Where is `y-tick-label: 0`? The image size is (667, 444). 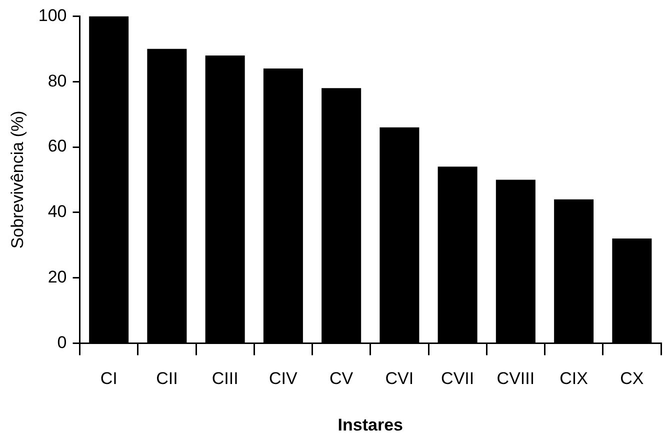 y-tick-label: 0 is located at coordinates (62, 342).